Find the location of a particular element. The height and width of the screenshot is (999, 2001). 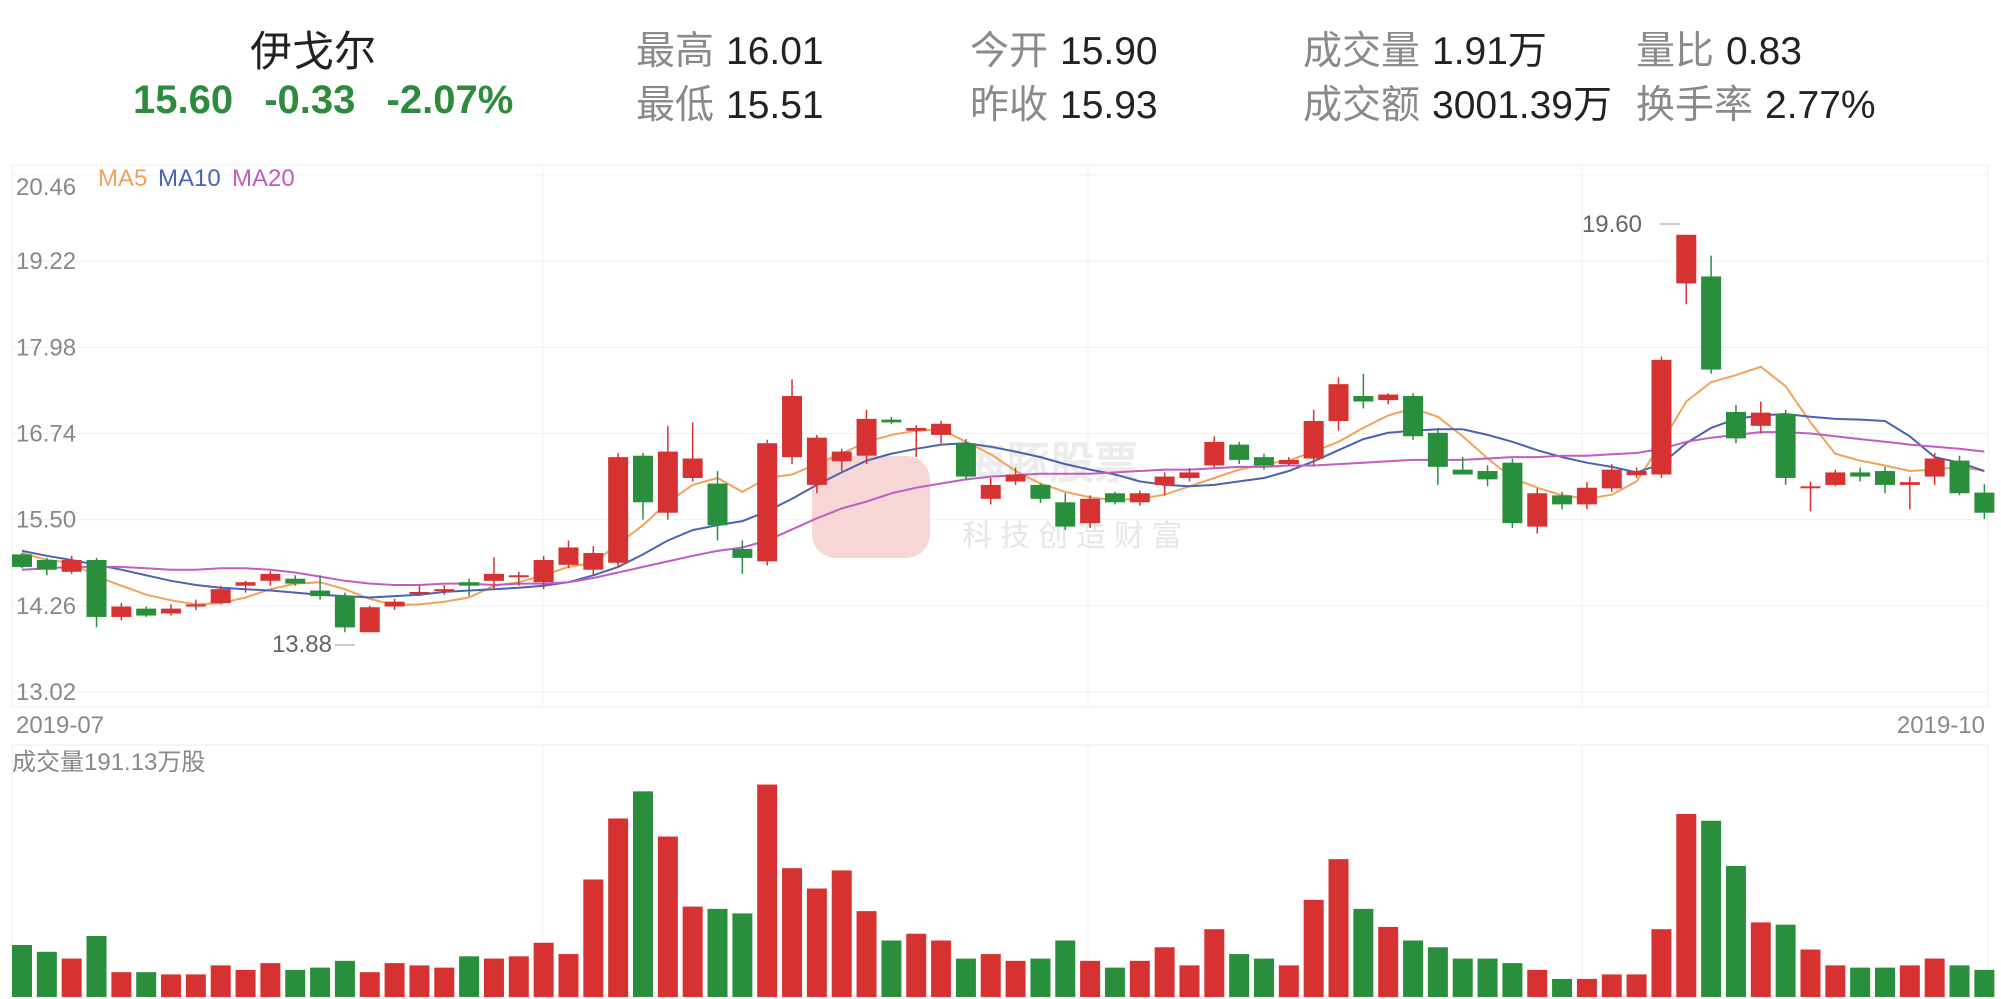

high-annotation: 19.60 is located at coordinates (1612, 224).